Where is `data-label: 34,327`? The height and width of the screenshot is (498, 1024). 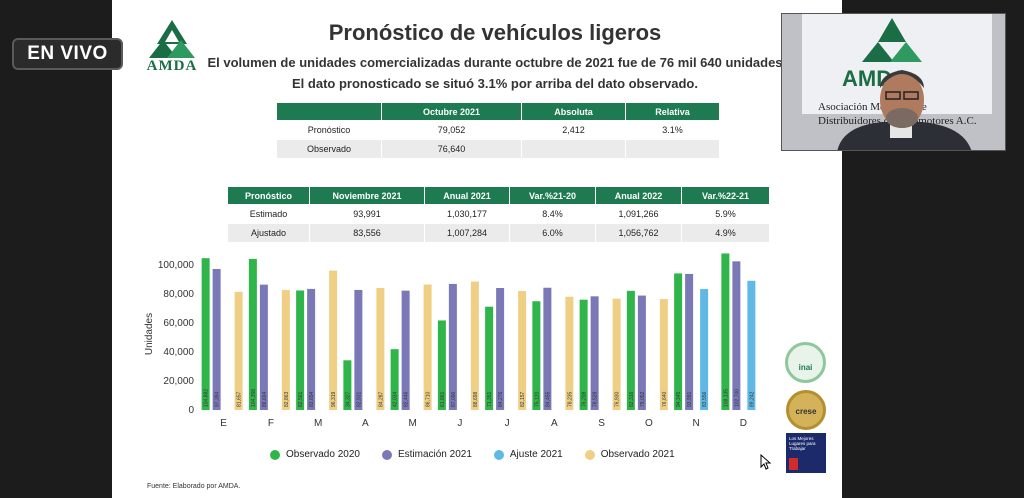
data-label: 34,327 is located at coordinates (348, 399).